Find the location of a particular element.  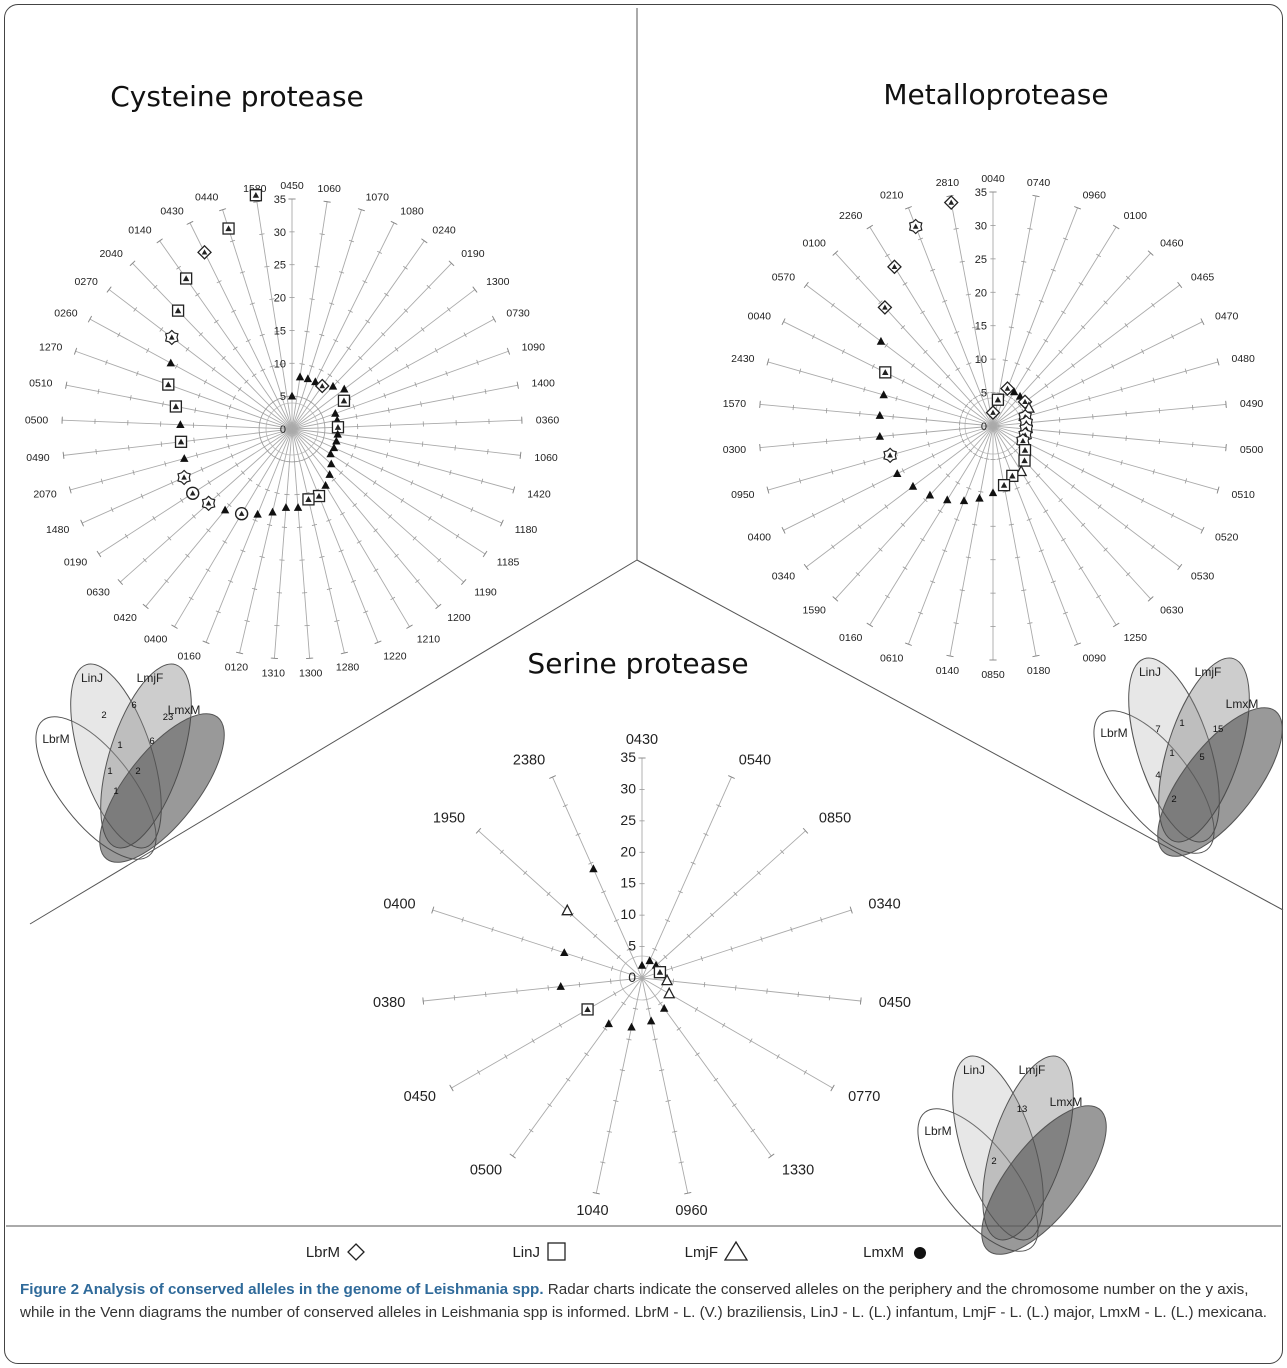

radar-category-label: 1330 is located at coordinates (798, 1171).